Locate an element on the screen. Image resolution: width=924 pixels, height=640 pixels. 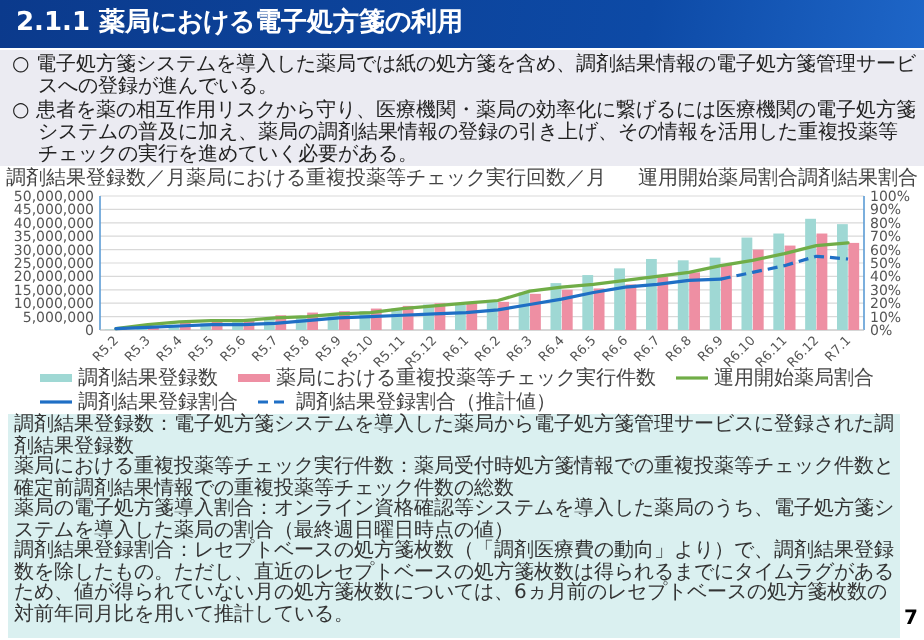
text: 調剤結果登録数：電子処方箋システムを導入した薬局から電子処方箋管理サービスに登録された調剤結果登録数 is located at coordinates (454, 435).